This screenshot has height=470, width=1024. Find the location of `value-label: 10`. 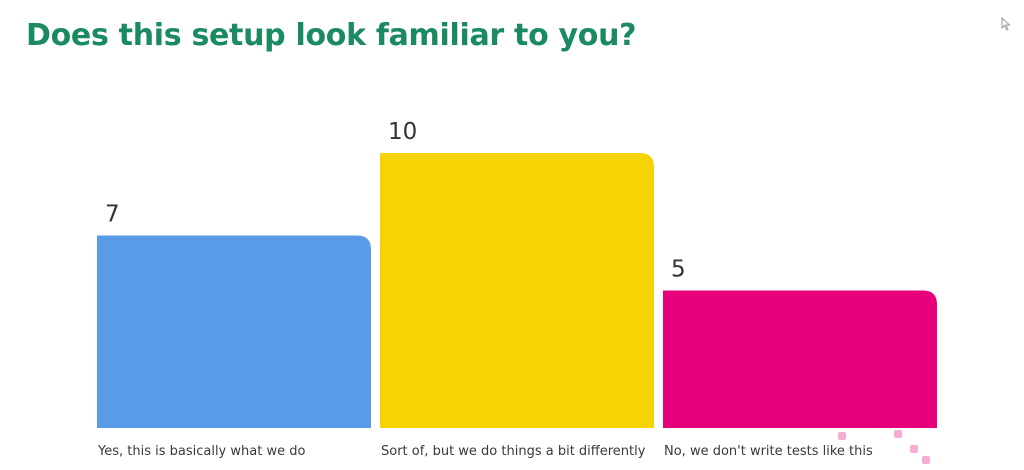

value-label: 10 is located at coordinates (402, 132).